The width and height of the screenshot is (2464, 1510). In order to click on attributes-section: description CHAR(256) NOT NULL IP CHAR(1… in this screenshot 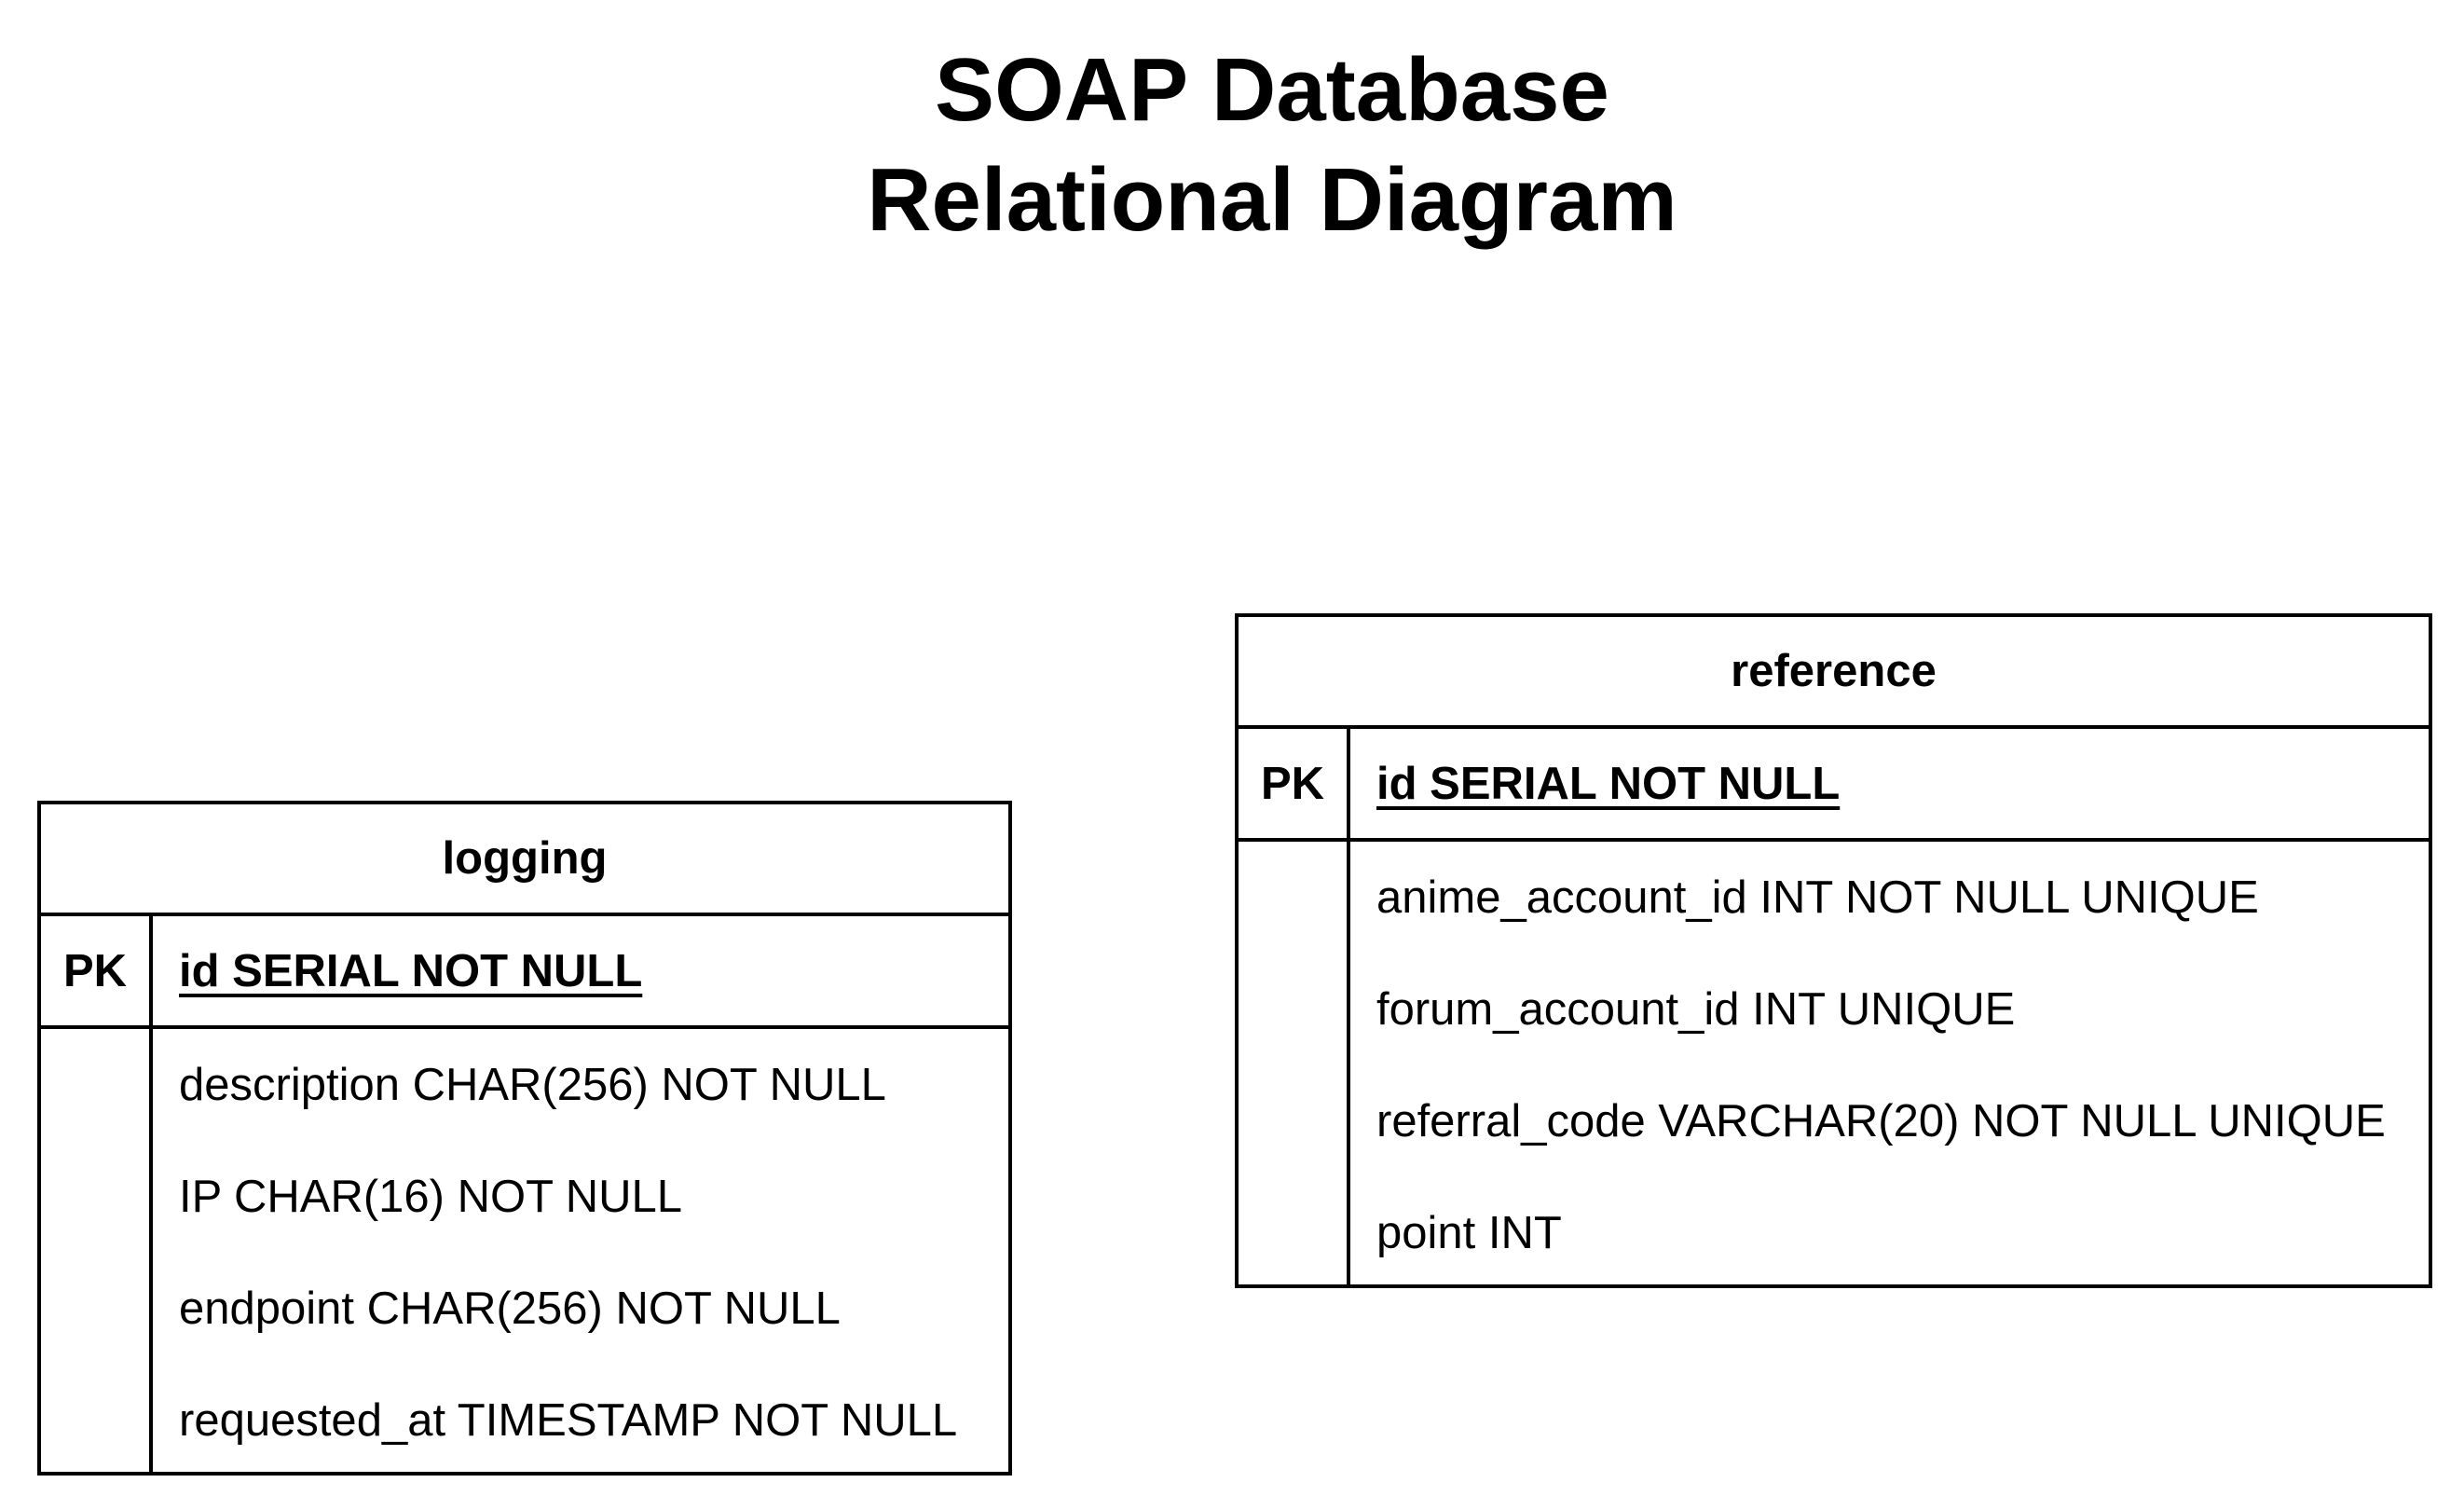, I will do `click(524, 1250)`.